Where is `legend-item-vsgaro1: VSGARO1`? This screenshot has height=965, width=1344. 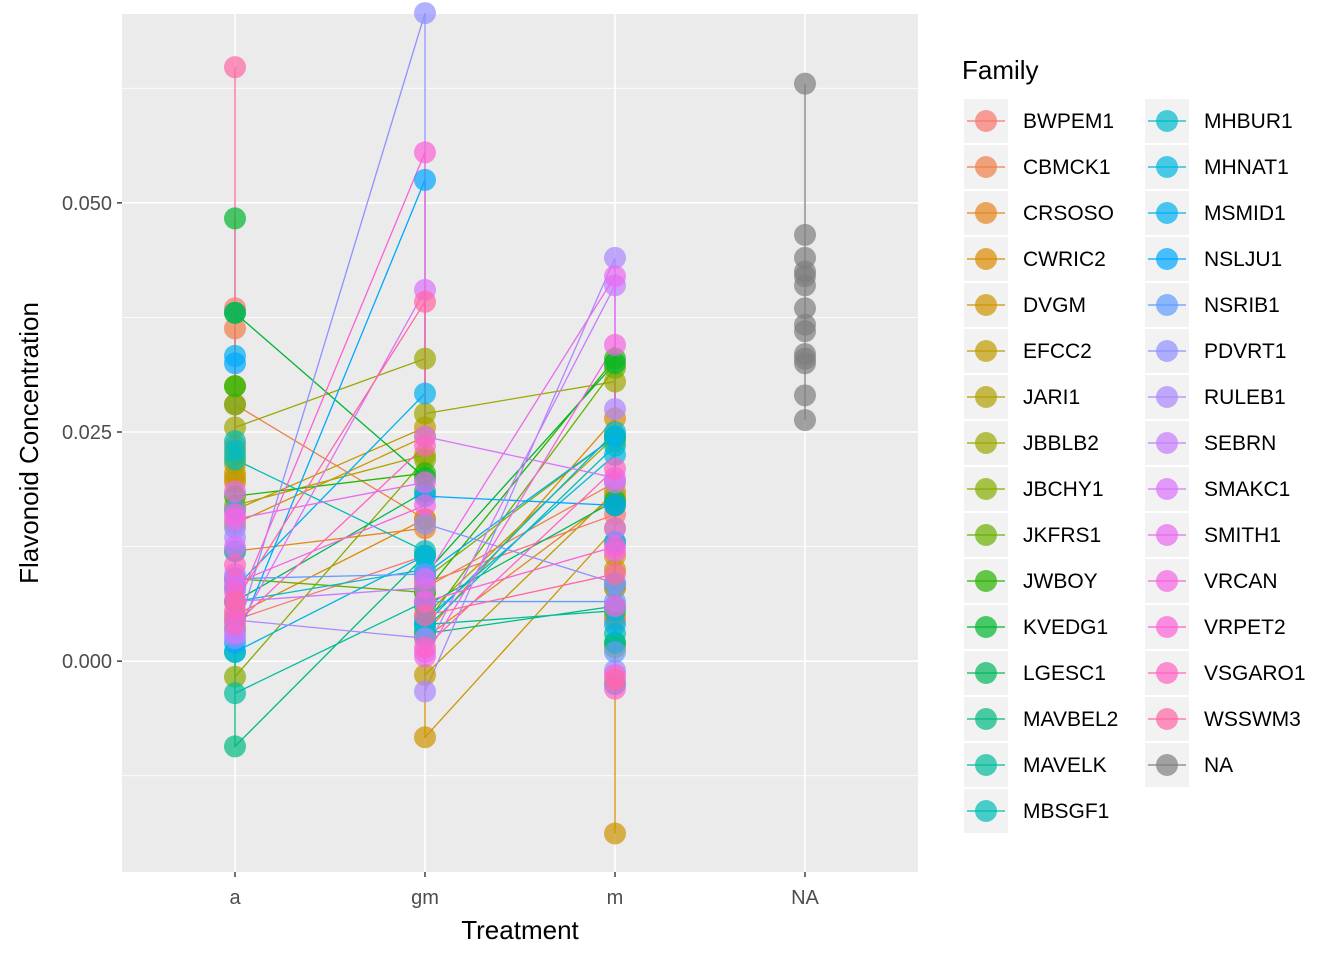 legend-item-vsgaro1: VSGARO1 is located at coordinates (1225, 673).